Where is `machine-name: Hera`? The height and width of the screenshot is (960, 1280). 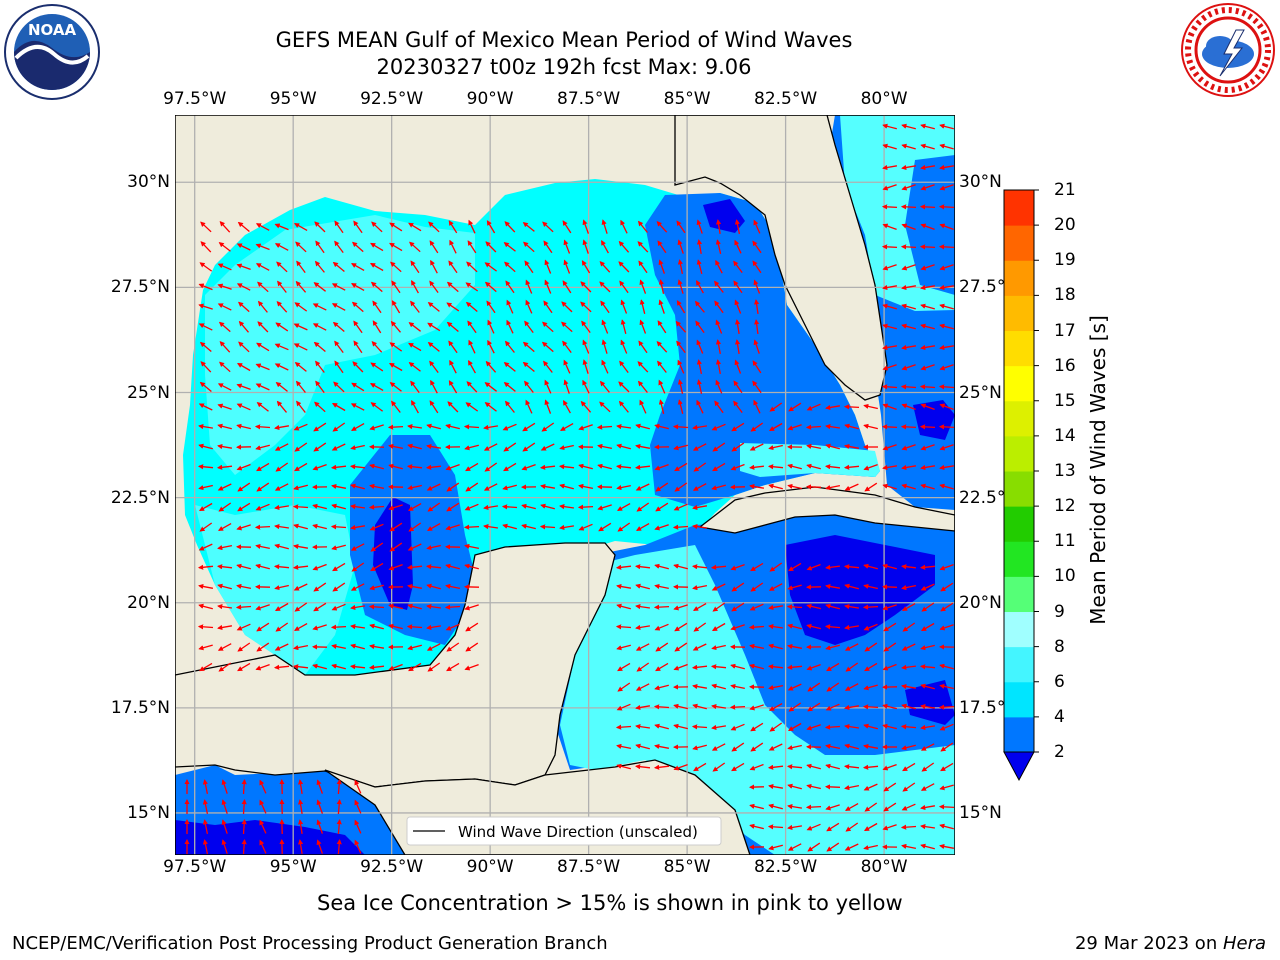
machine-name: Hera is located at coordinates (1244, 943).